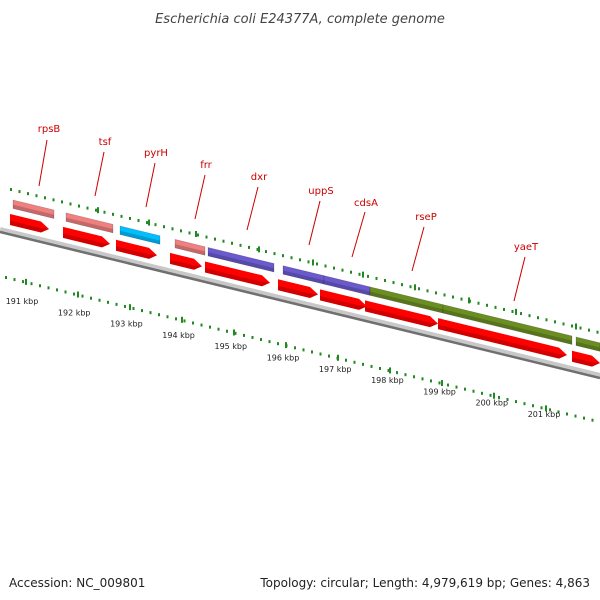 The height and width of the screenshot is (600, 600). Describe the element at coordinates (126, 324) in the screenshot. I see `scale-label: 193 kbp` at that location.